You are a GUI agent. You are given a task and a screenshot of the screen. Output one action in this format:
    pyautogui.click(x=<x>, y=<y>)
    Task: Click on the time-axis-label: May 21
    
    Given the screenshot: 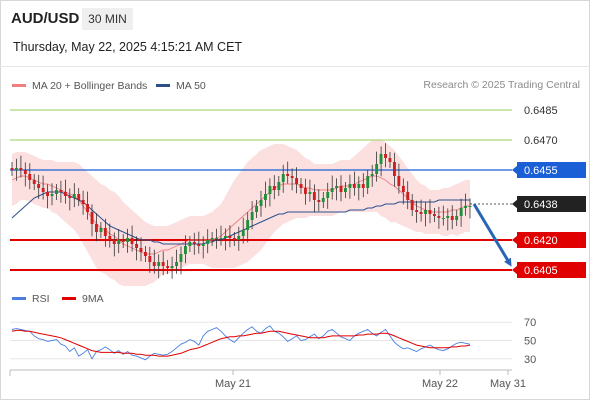 What is the action you would take?
    pyautogui.click(x=233, y=384)
    